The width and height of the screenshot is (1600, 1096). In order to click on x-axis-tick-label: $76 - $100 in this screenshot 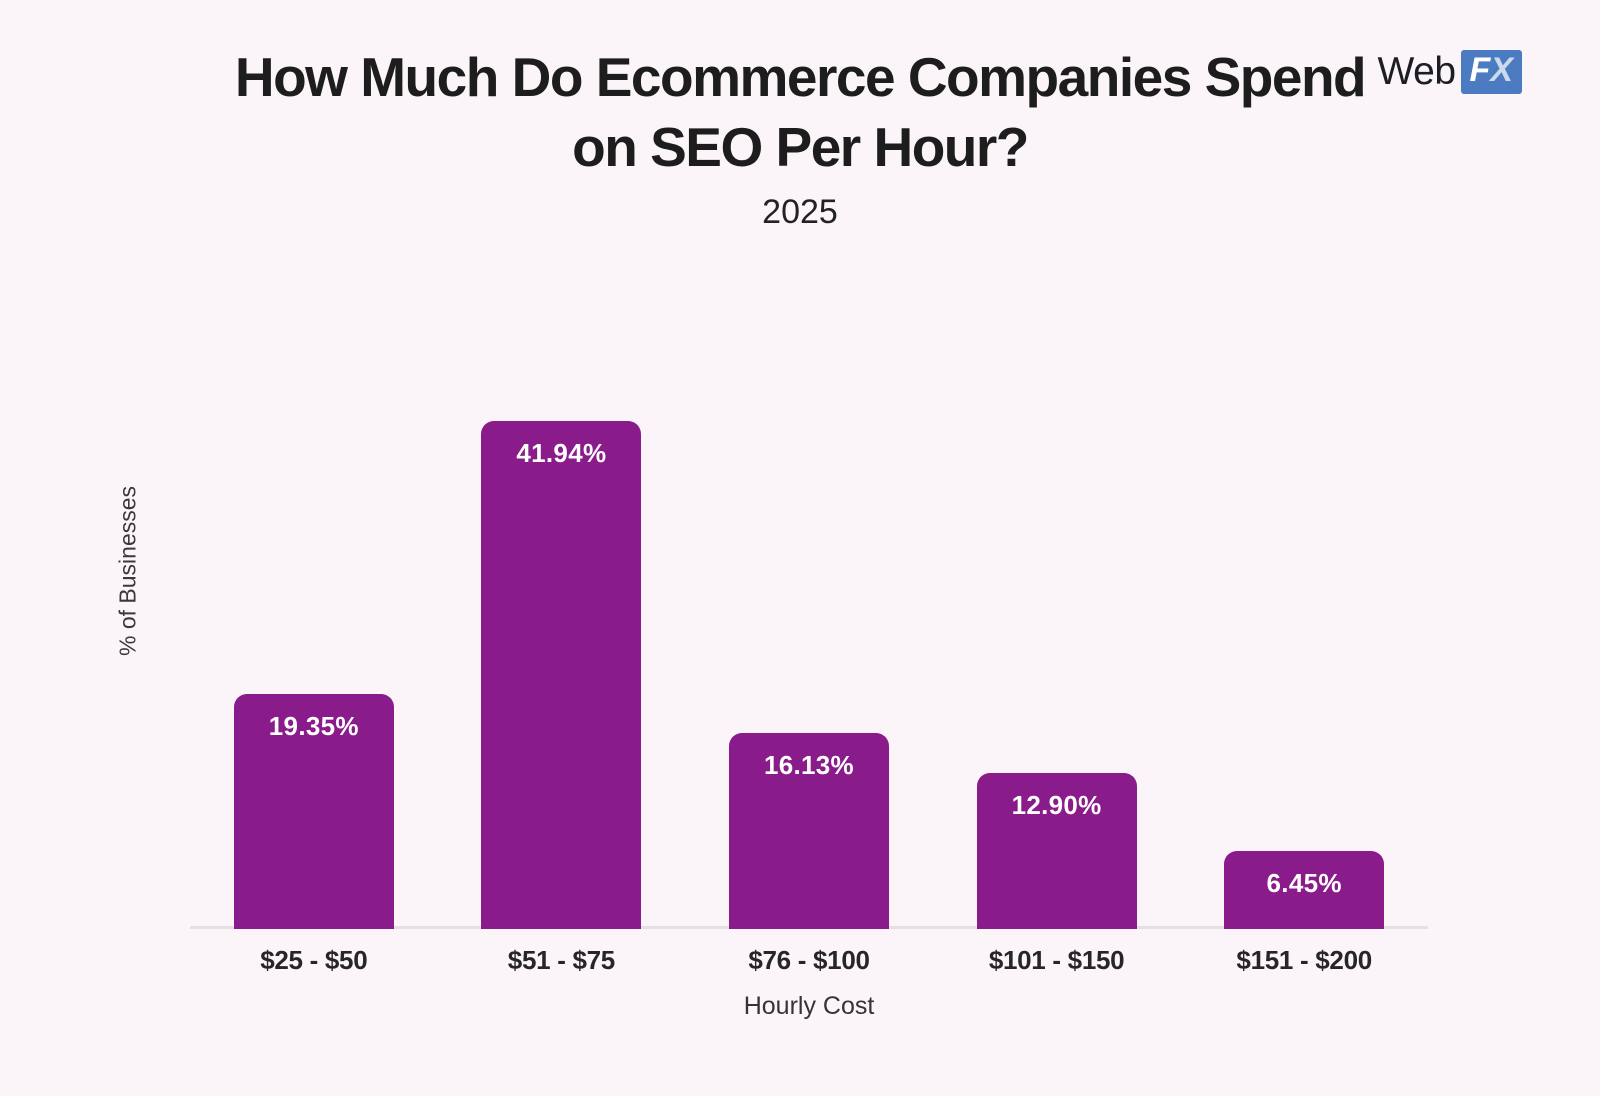, I will do `click(809, 959)`.